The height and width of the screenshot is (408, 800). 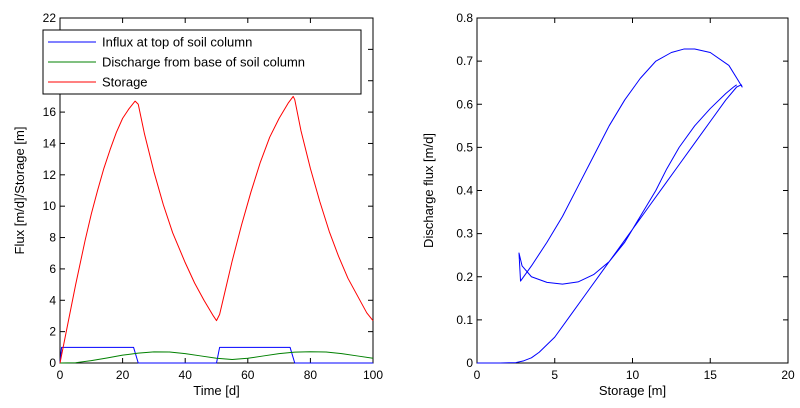 I want to click on right-ytick-label: 0.4, so click(x=464, y=191).